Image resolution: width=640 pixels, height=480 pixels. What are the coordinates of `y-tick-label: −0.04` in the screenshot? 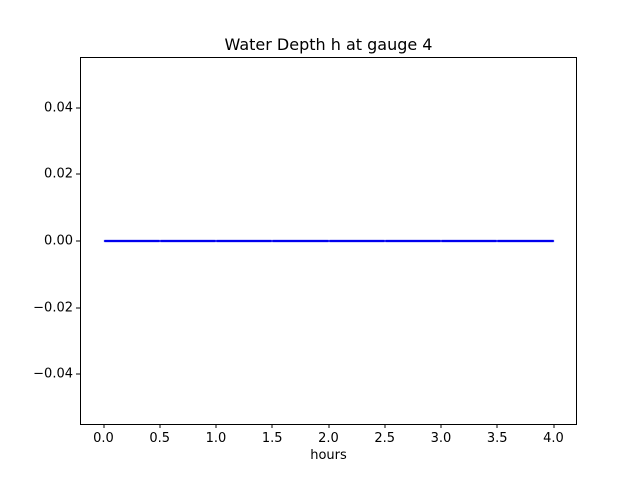 It's located at (53, 374).